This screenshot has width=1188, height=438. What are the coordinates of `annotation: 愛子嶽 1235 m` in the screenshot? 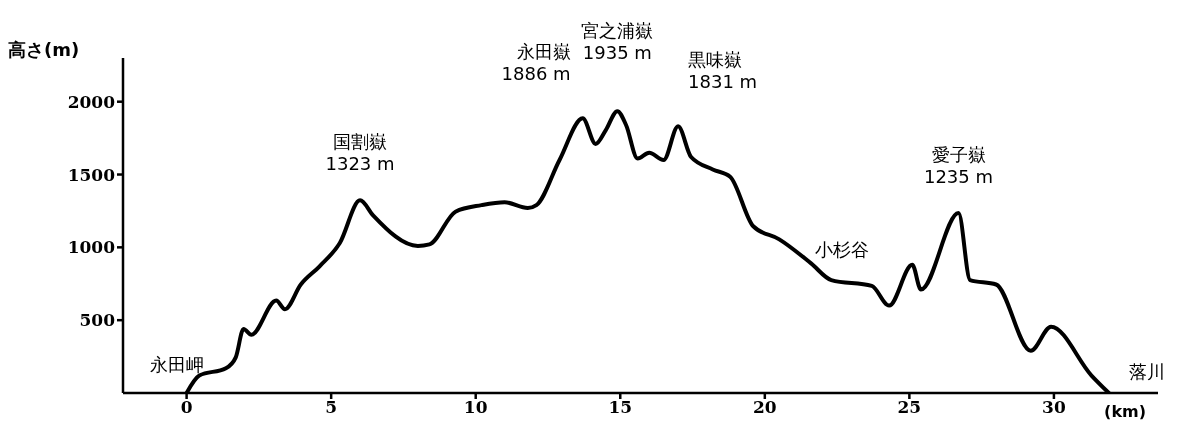 It's located at (958, 166).